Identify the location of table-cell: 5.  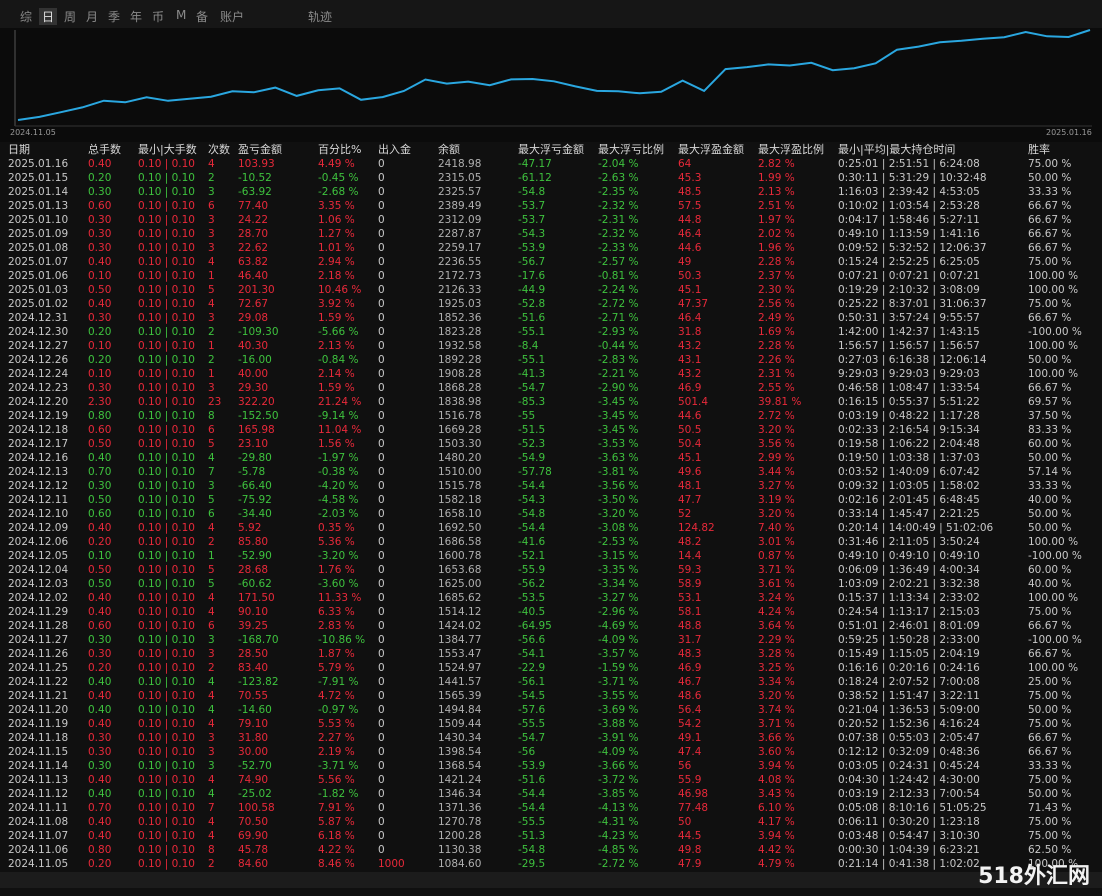
(211, 584).